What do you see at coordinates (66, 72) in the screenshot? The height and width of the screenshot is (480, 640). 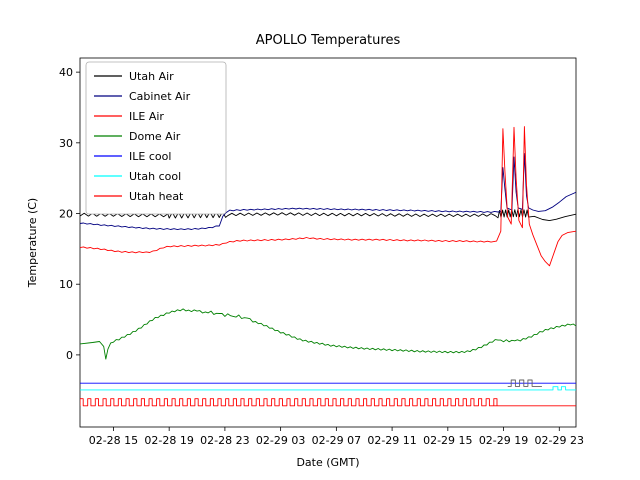 I see `y-tick-label: 40` at bounding box center [66, 72].